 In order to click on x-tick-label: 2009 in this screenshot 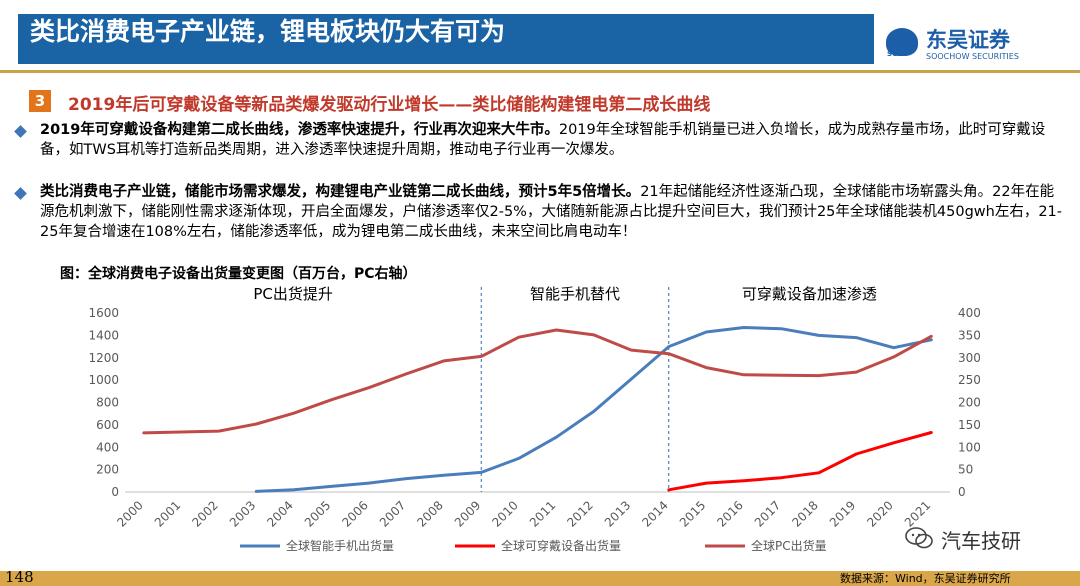, I will do `click(467, 513)`.